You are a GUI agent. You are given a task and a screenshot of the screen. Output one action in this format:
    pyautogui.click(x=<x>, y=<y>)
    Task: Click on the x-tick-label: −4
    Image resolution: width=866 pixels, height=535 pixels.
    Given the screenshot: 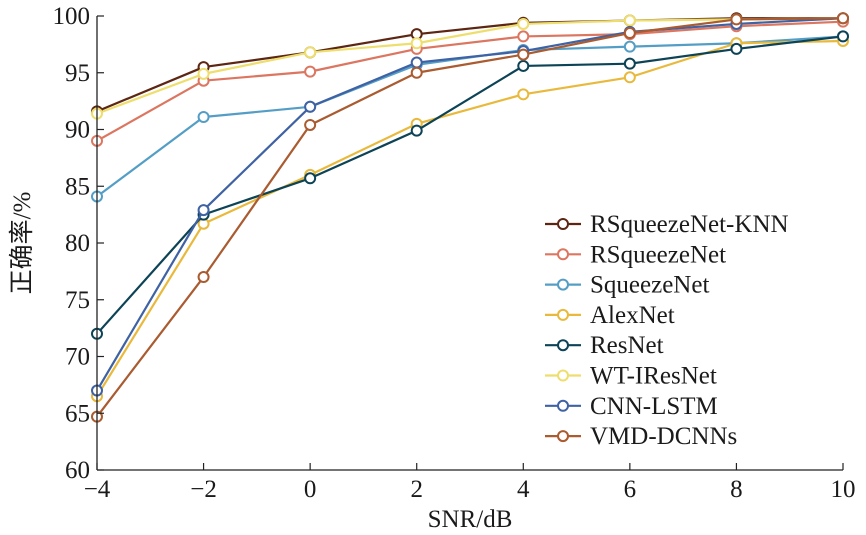 What is the action you would take?
    pyautogui.click(x=97, y=489)
    